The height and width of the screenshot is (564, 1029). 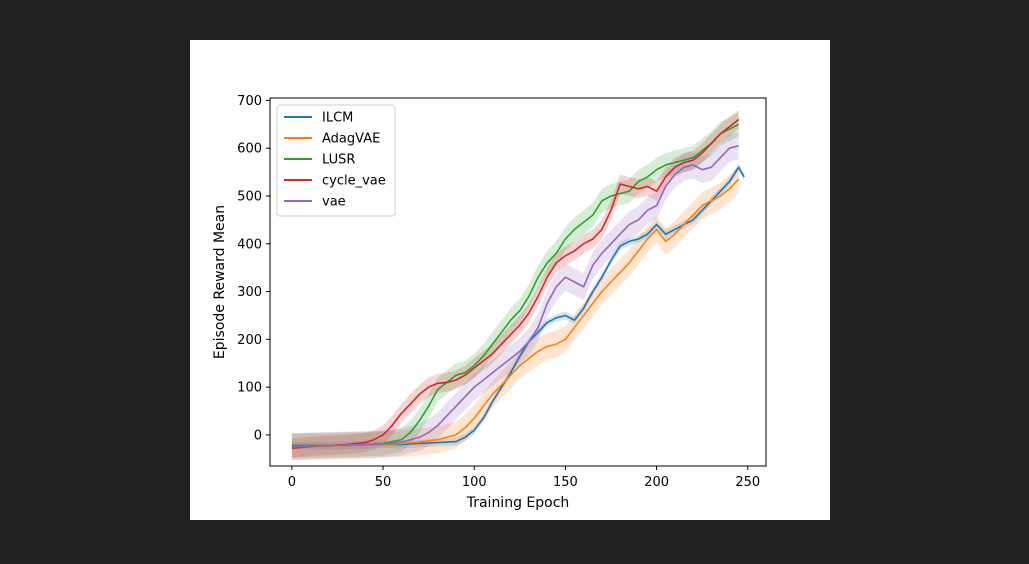 What do you see at coordinates (383, 482) in the screenshot?
I see `x-tick-label: 50` at bounding box center [383, 482].